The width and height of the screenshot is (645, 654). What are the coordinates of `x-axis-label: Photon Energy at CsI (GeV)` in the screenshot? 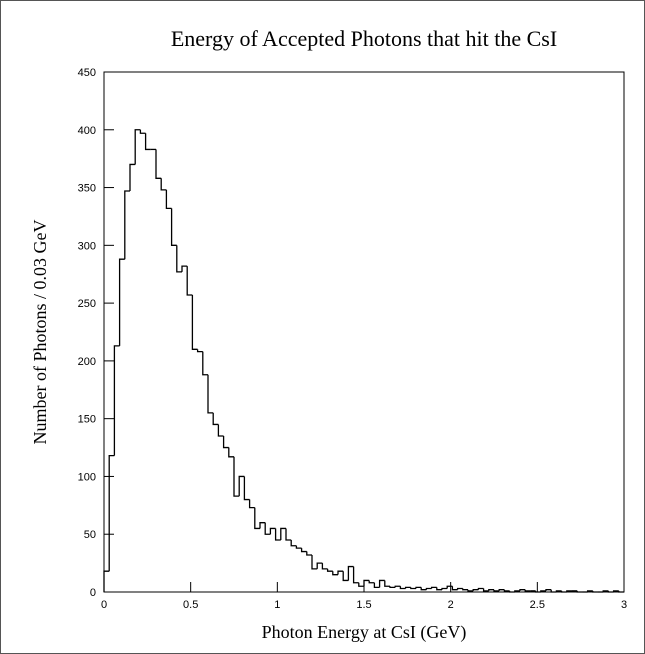 It's located at (364, 632).